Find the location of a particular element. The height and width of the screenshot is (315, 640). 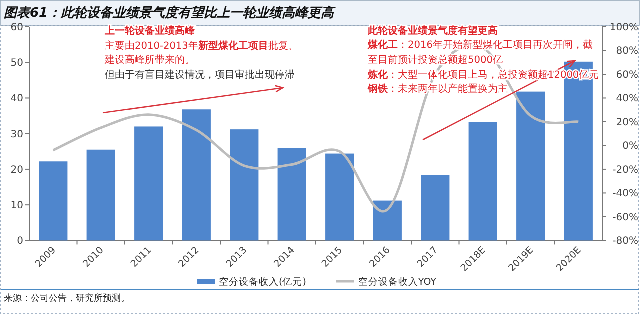

y2-tick-label: -20% is located at coordinates (625, 170).